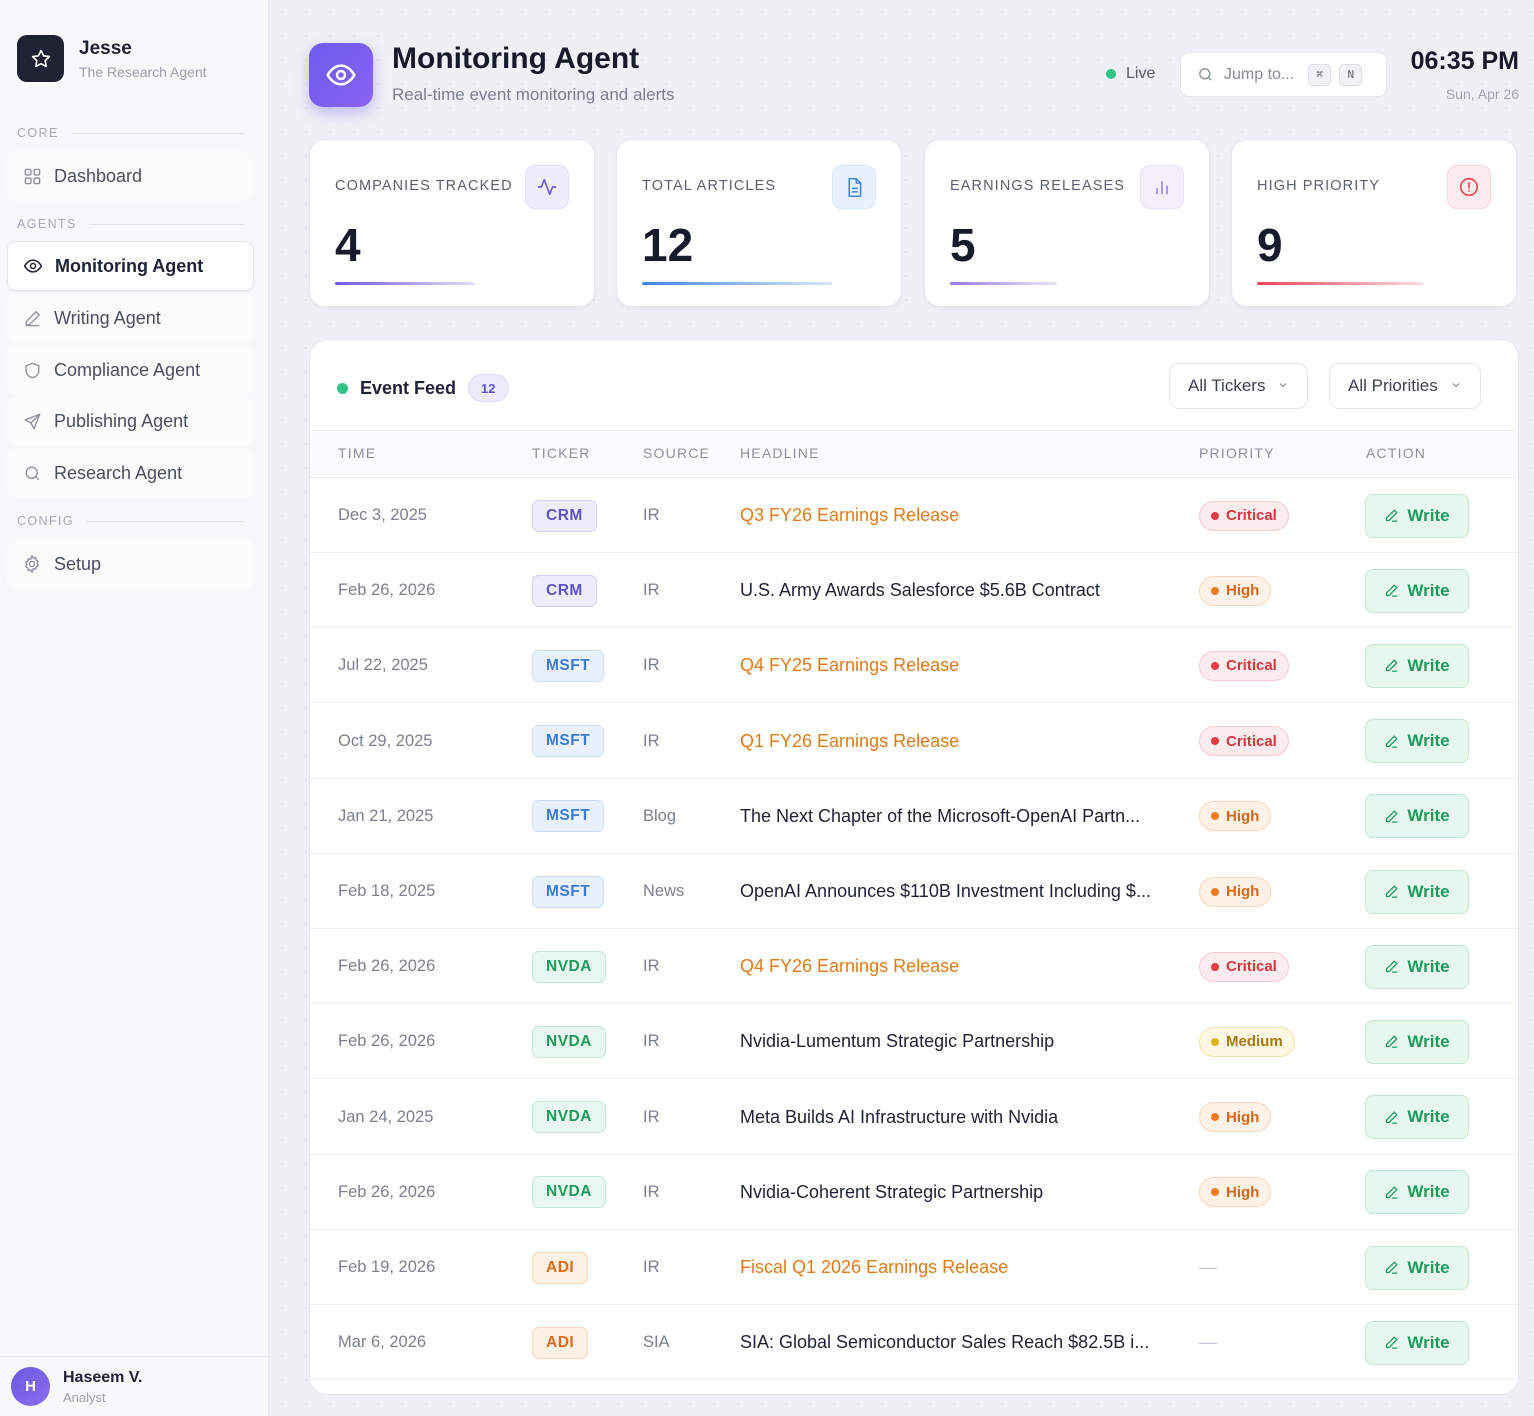 The height and width of the screenshot is (1416, 1534). I want to click on stat-label: TOTAL ARTICLES, so click(709, 186).